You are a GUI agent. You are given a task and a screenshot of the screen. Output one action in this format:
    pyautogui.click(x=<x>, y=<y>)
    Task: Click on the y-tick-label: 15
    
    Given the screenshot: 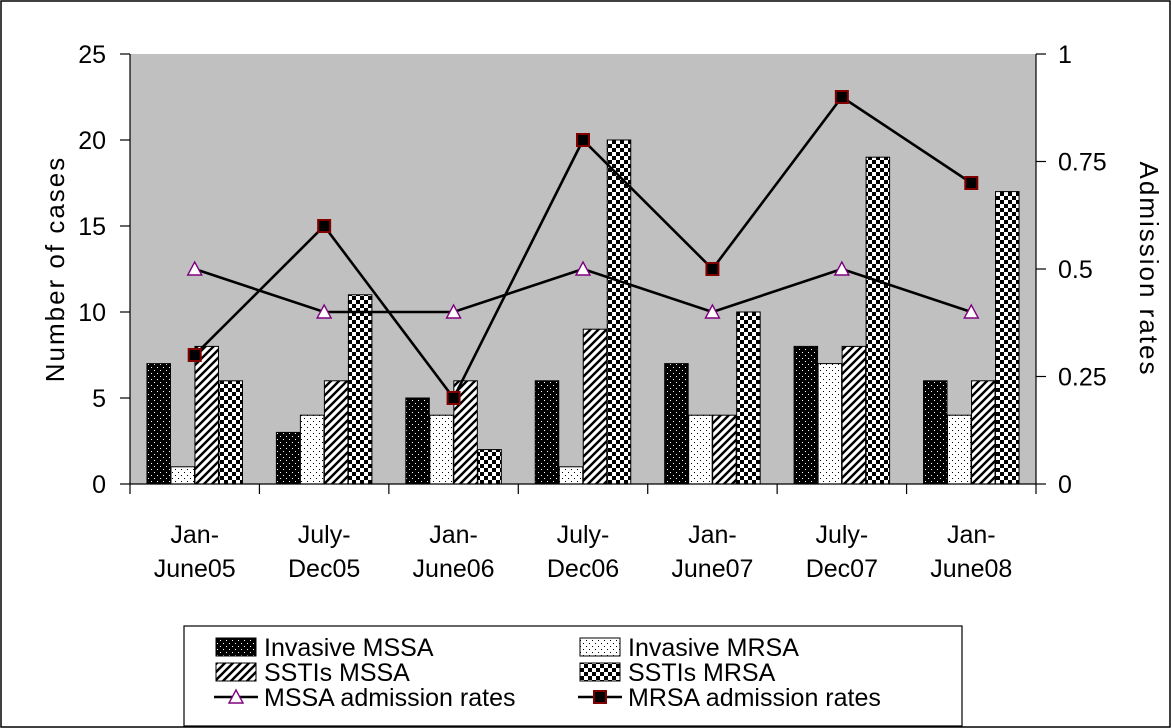 What is the action you would take?
    pyautogui.click(x=92, y=227)
    